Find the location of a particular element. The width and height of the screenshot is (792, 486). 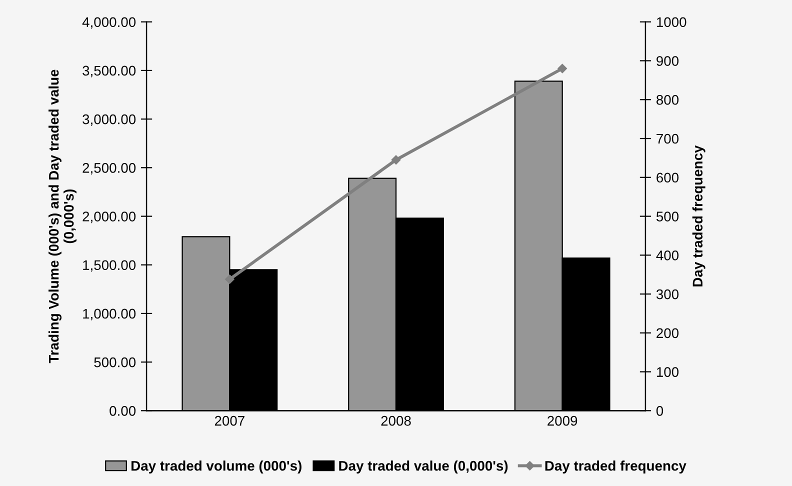

y-tick-label: 2,500.00 is located at coordinates (109, 168).